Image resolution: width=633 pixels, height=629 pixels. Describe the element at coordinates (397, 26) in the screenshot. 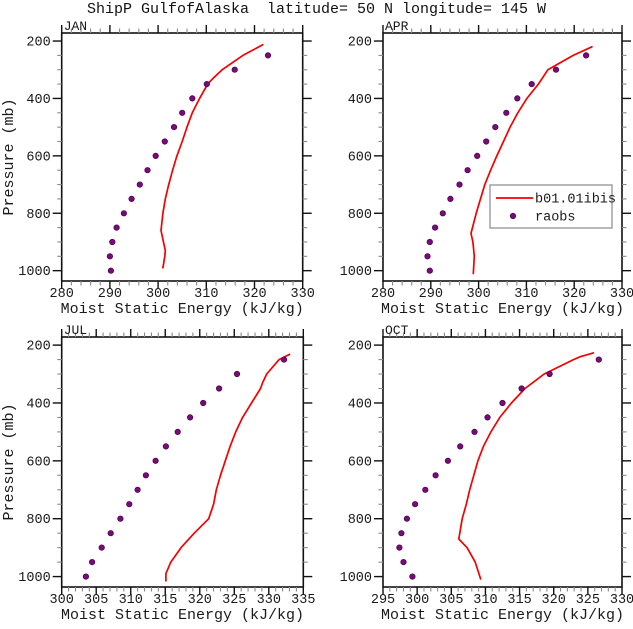

I see `month-label: APR` at that location.